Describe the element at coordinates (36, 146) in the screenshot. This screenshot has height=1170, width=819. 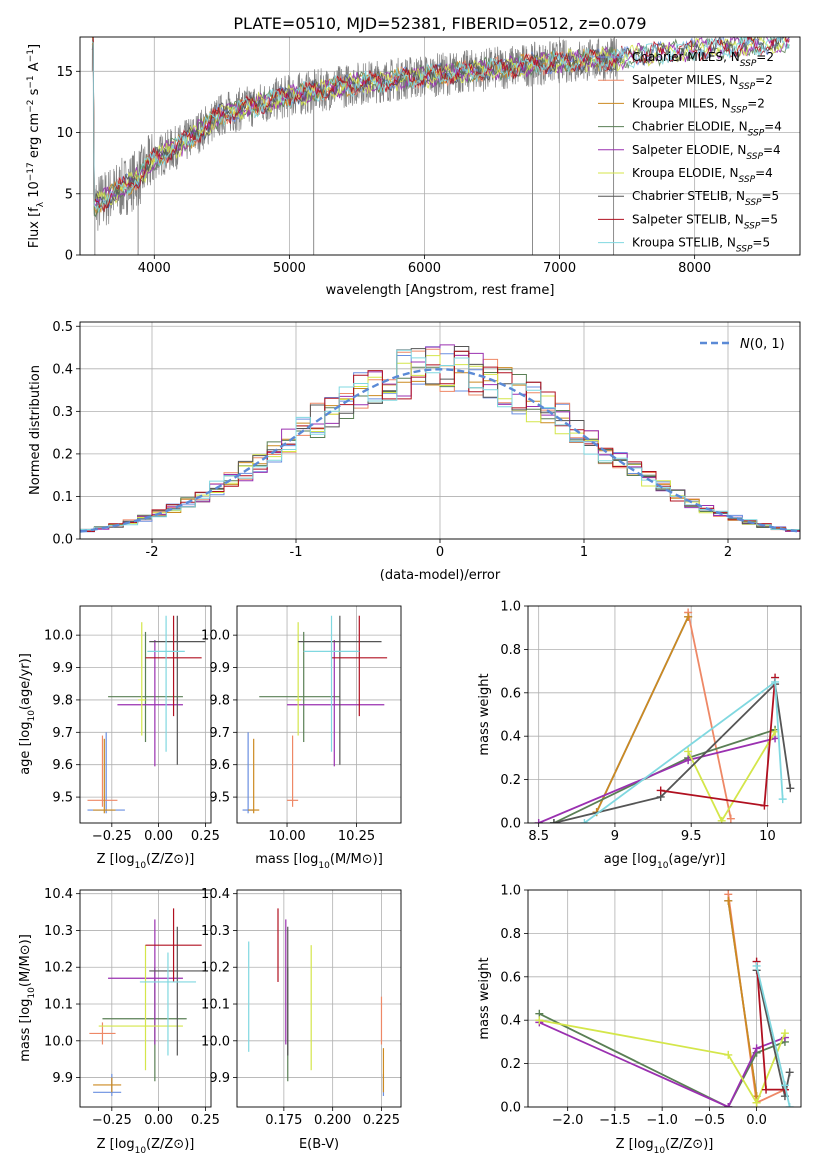
I see `y-axis-label: Flux [fλ 10−17 erg cm−2 s−1 A−1]` at that location.